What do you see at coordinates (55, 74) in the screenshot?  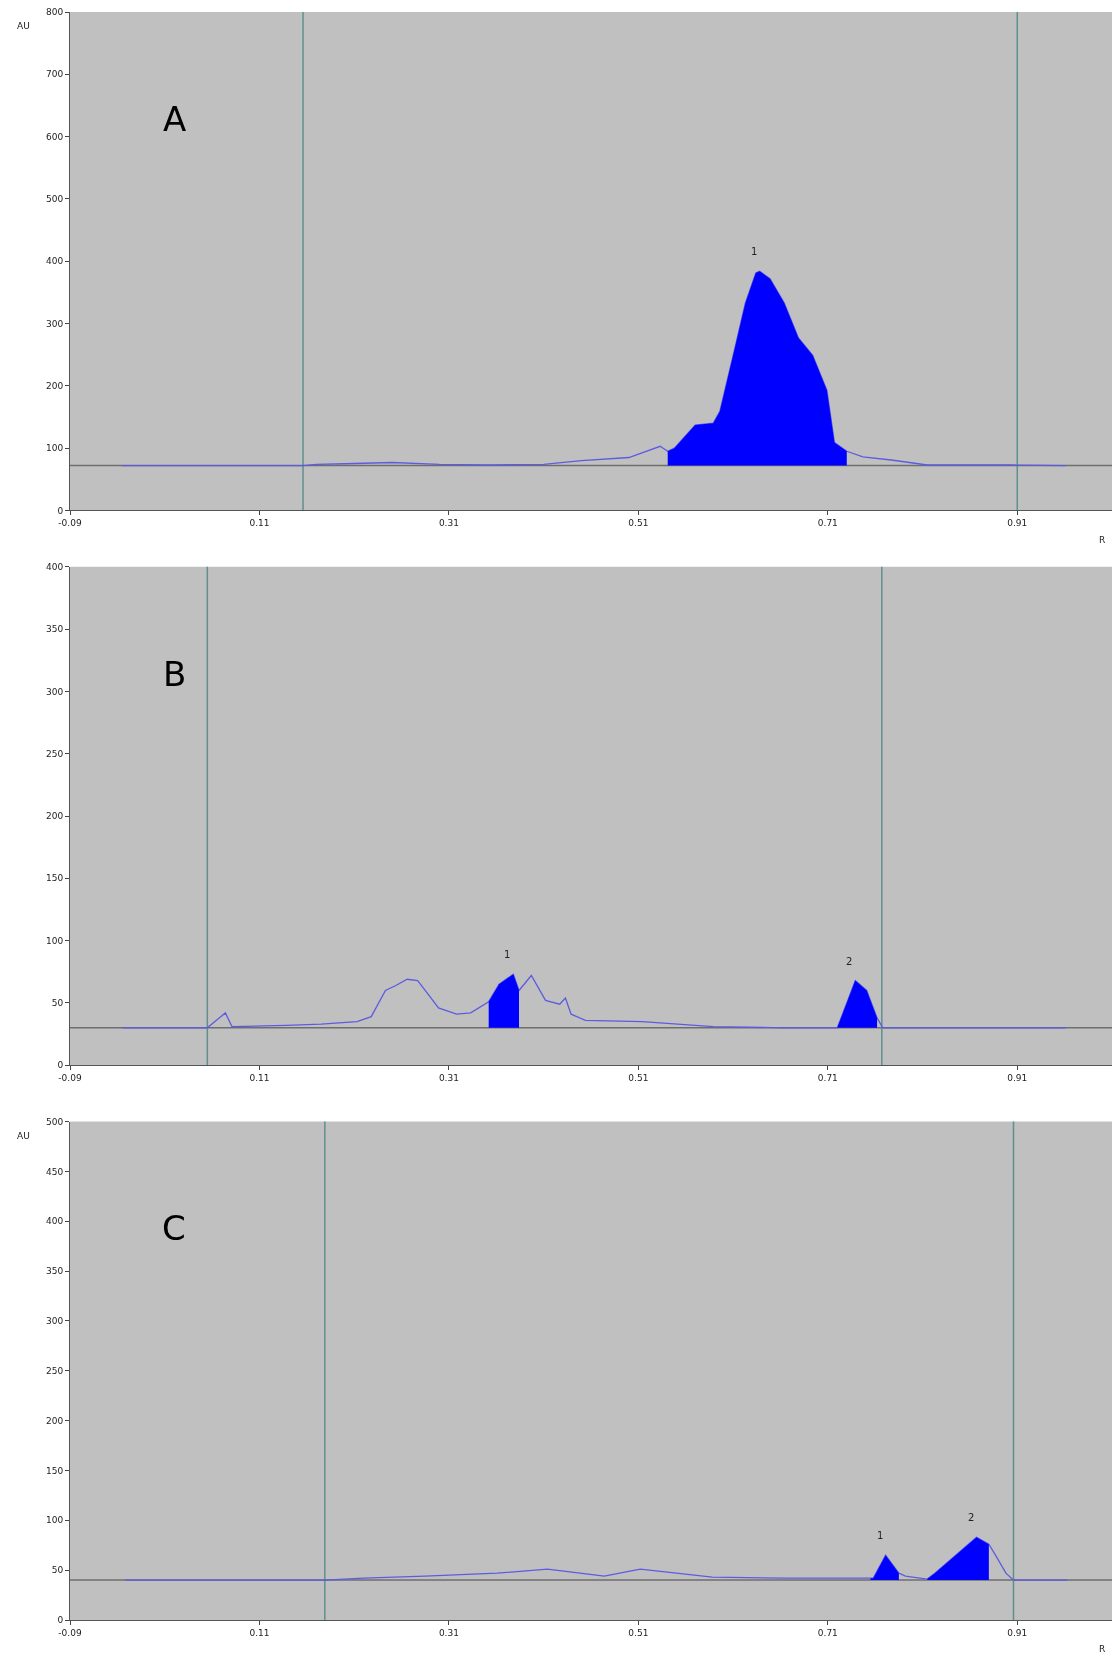 I see `y-tick-label: 700` at bounding box center [55, 74].